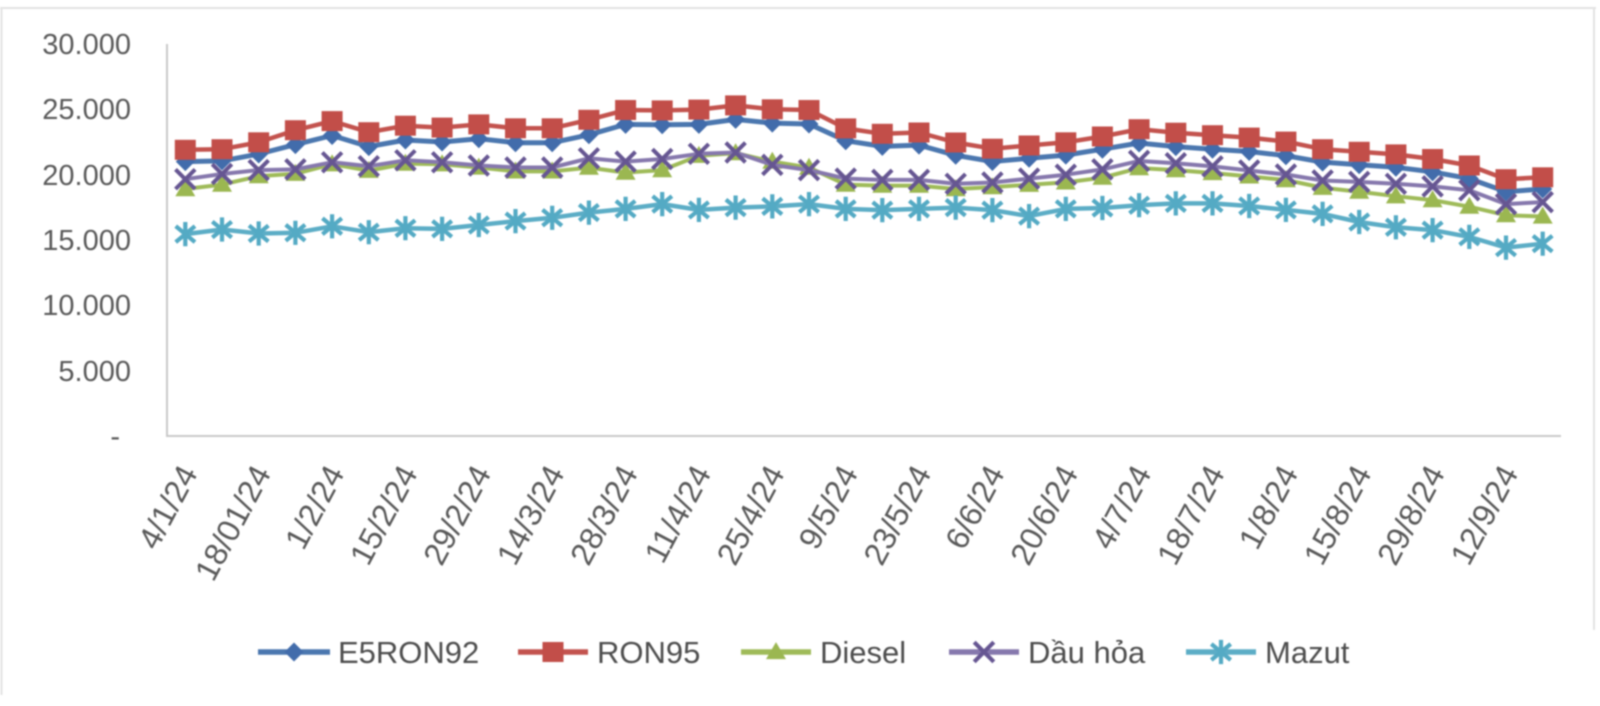  I want to click on svg-text: Mazut, so click(1307, 652).